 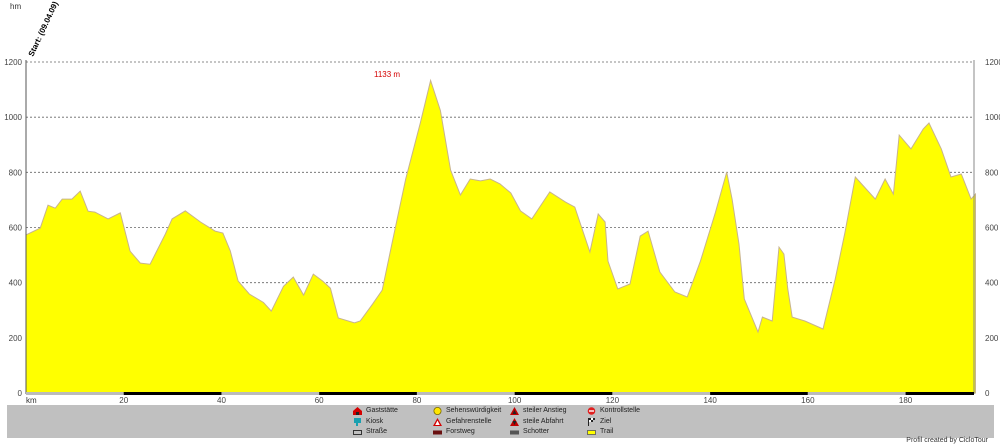 I want to click on x-tick-labels: 20 40 60 80 100 120 140 160 180, so click(x=516, y=400).